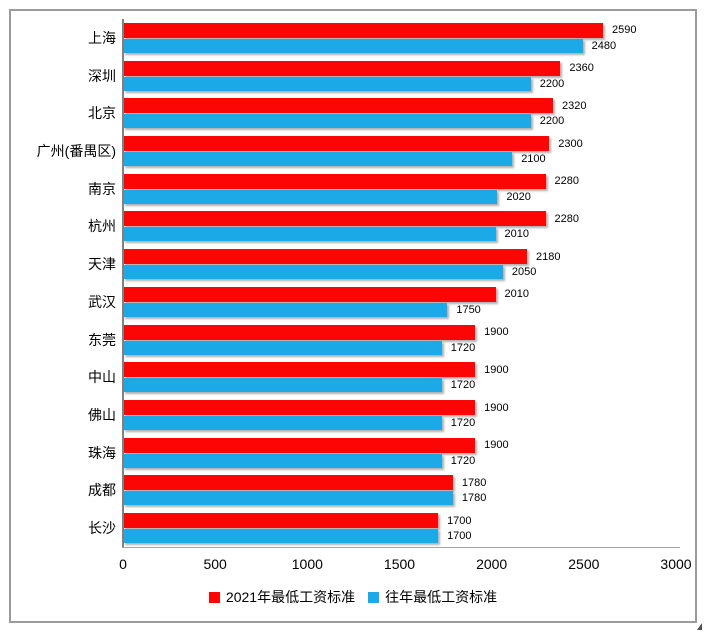 The width and height of the screenshot is (706, 633). What do you see at coordinates (102, 226) in the screenshot?
I see `category-label: 杭州` at bounding box center [102, 226].